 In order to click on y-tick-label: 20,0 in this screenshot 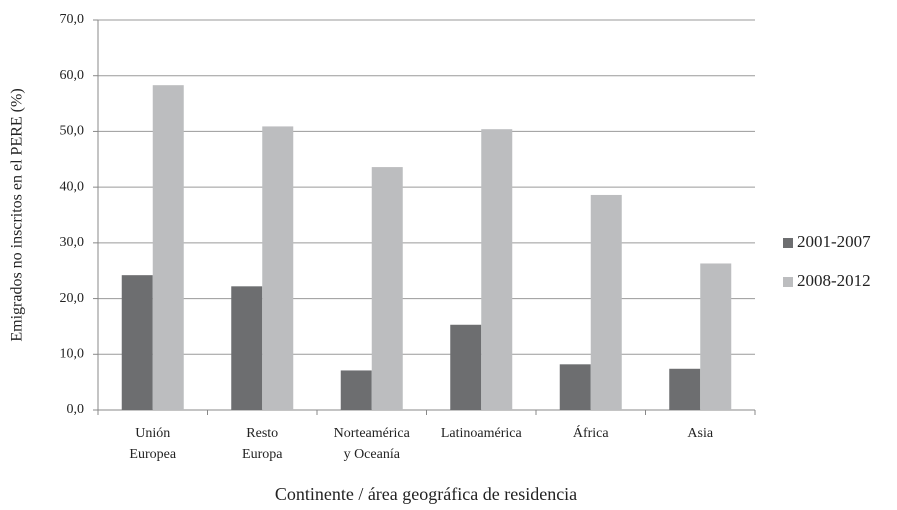, I will do `click(72, 298)`.